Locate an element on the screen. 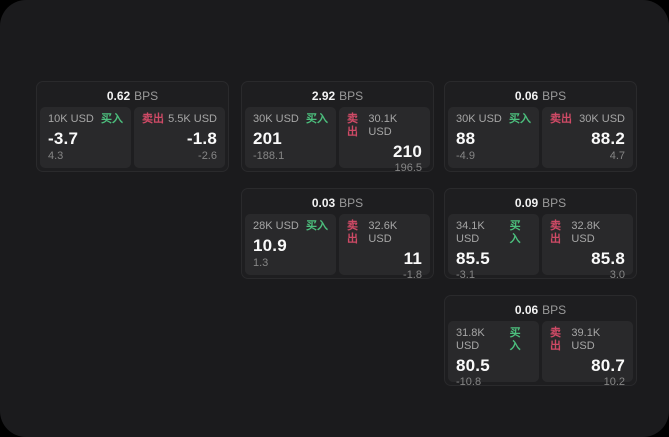 The image size is (669, 437). buy-panel: 34.1K USD 买入 85.5 -3.1 is located at coordinates (493, 247).